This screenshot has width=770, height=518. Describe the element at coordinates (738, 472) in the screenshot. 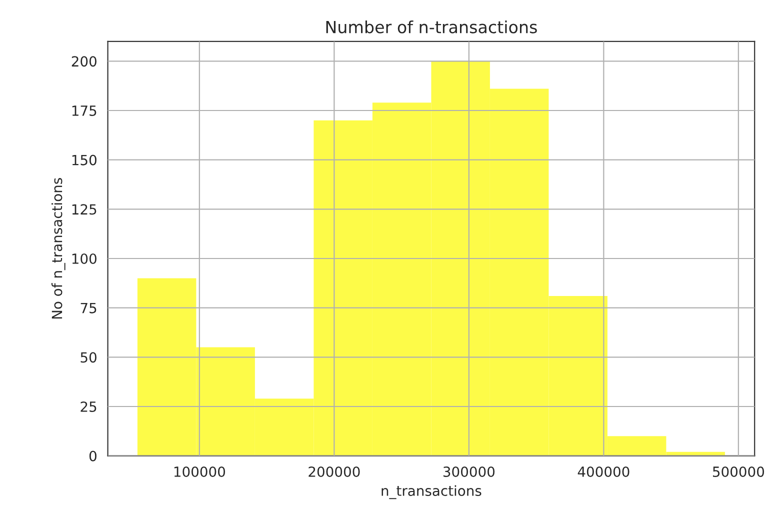

I see `x-tick-label: 500000` at that location.